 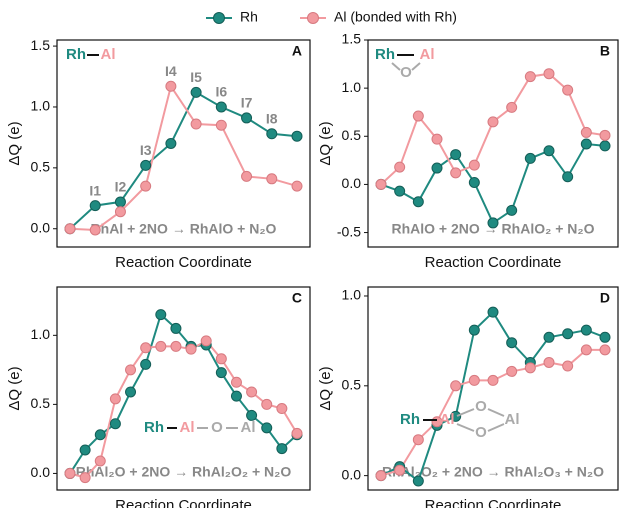 I want to click on legend-label: Rh, so click(x=249, y=17).